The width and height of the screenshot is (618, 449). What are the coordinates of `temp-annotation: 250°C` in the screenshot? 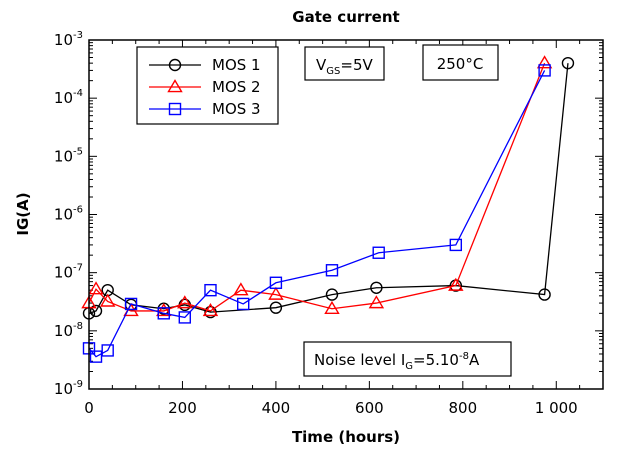 It's located at (460, 62).